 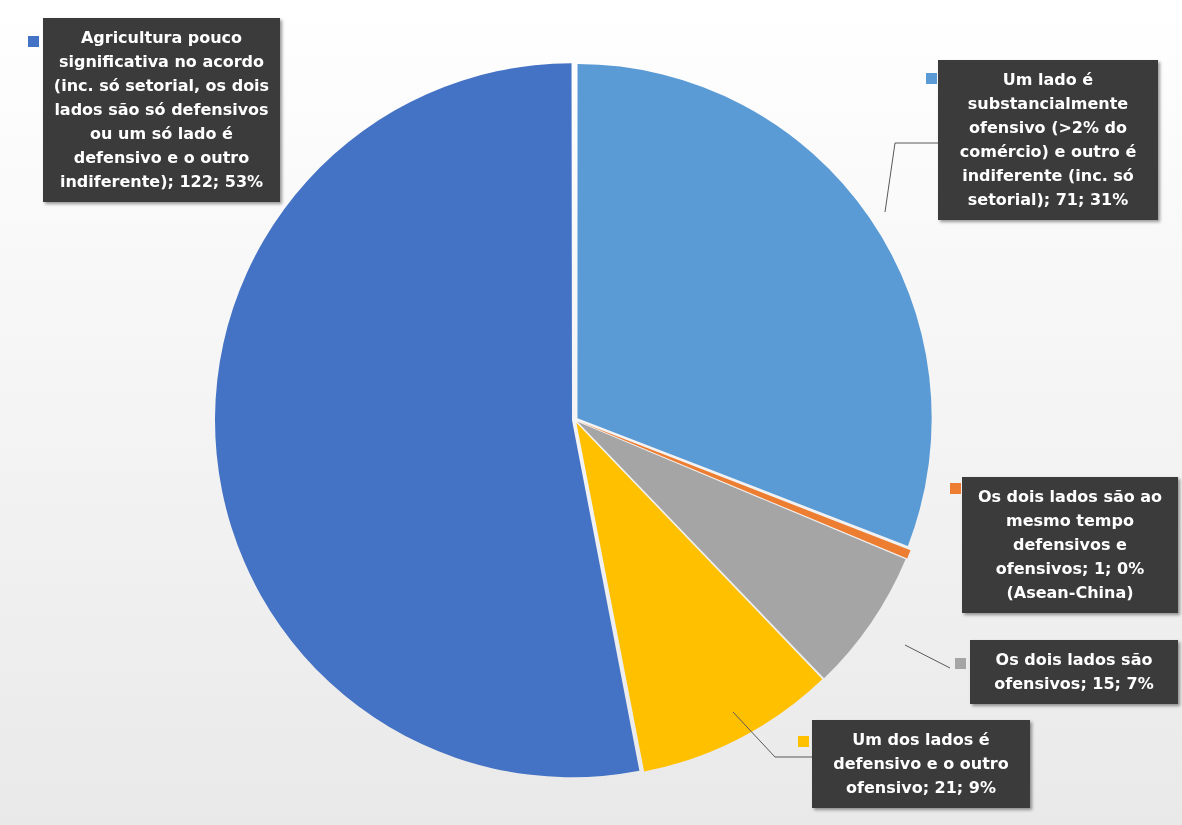 What do you see at coordinates (921, 764) in the screenshot?
I see `slice-label: Um dos lados é defensivo e o outro ofensivo; 21; 9%` at bounding box center [921, 764].